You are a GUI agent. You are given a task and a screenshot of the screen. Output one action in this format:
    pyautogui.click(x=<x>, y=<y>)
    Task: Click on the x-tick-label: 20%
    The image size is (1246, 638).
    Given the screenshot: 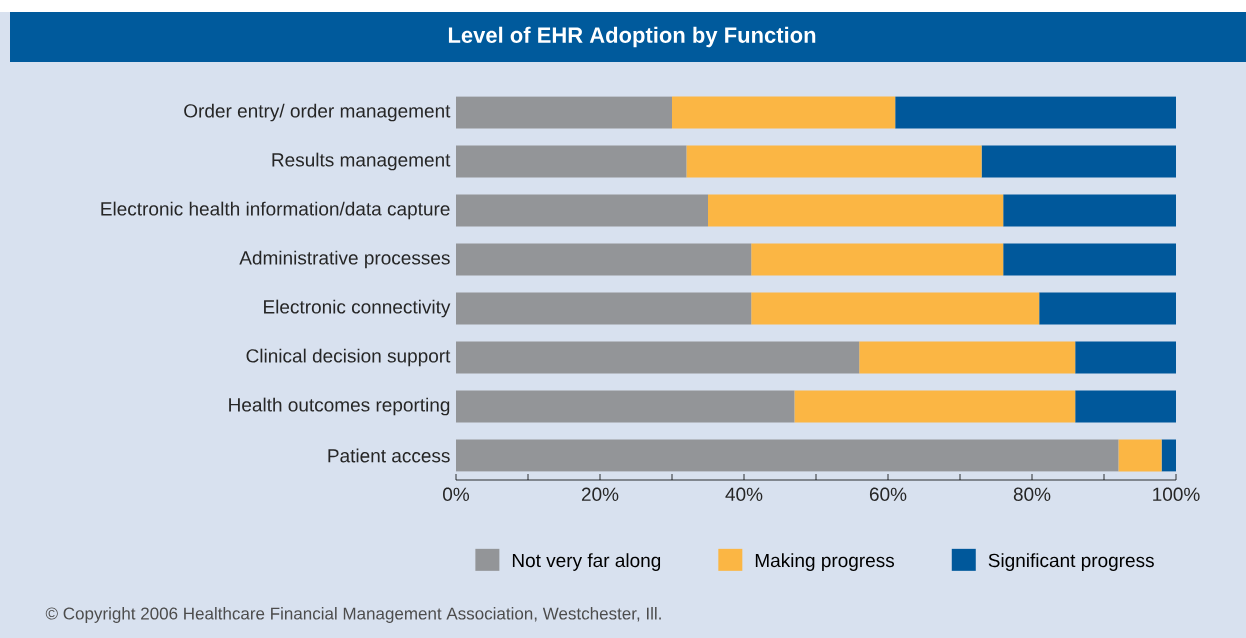 What is the action you would take?
    pyautogui.click(x=600, y=494)
    